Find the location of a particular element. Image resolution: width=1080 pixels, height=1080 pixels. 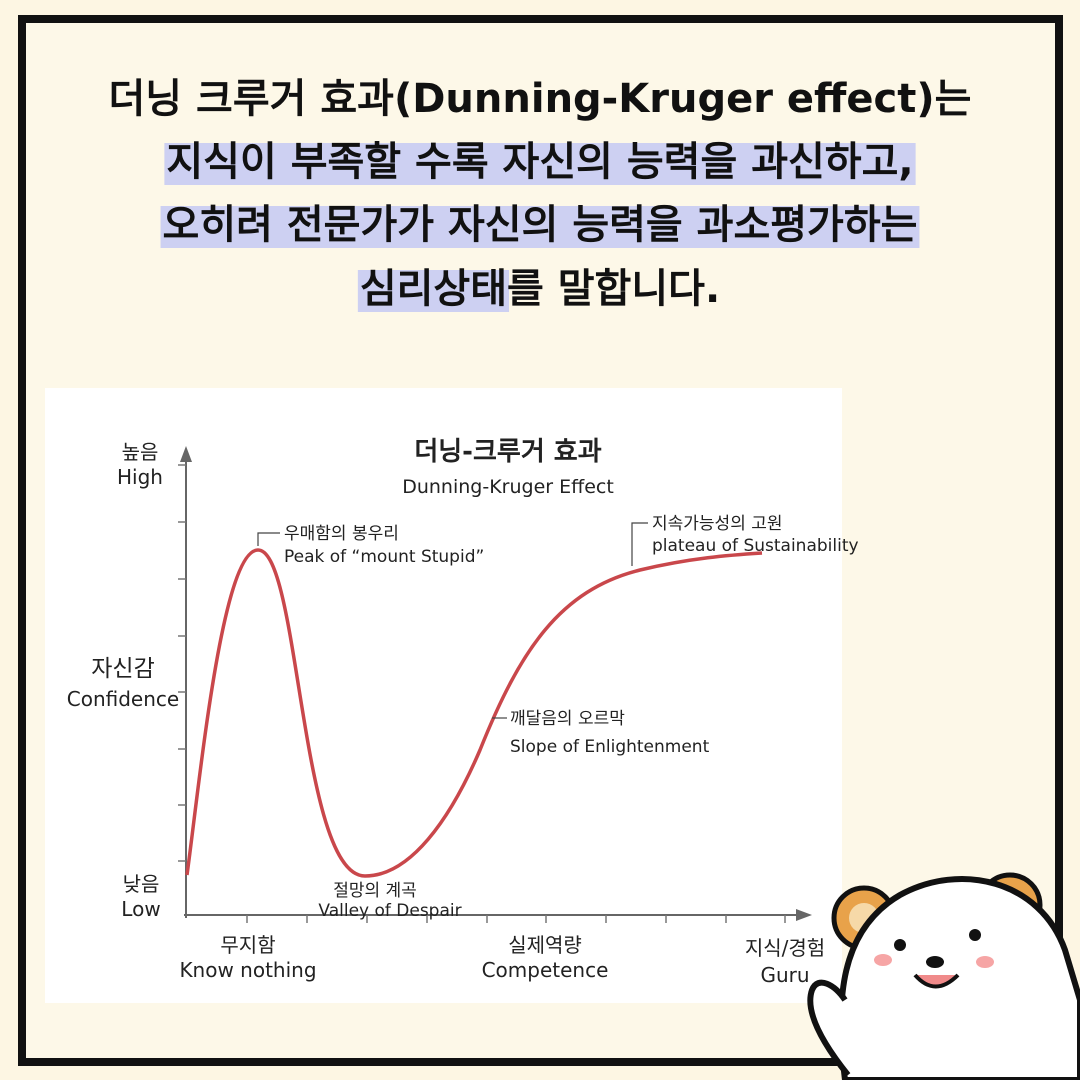

x-label: Guru is located at coordinates (784, 975).